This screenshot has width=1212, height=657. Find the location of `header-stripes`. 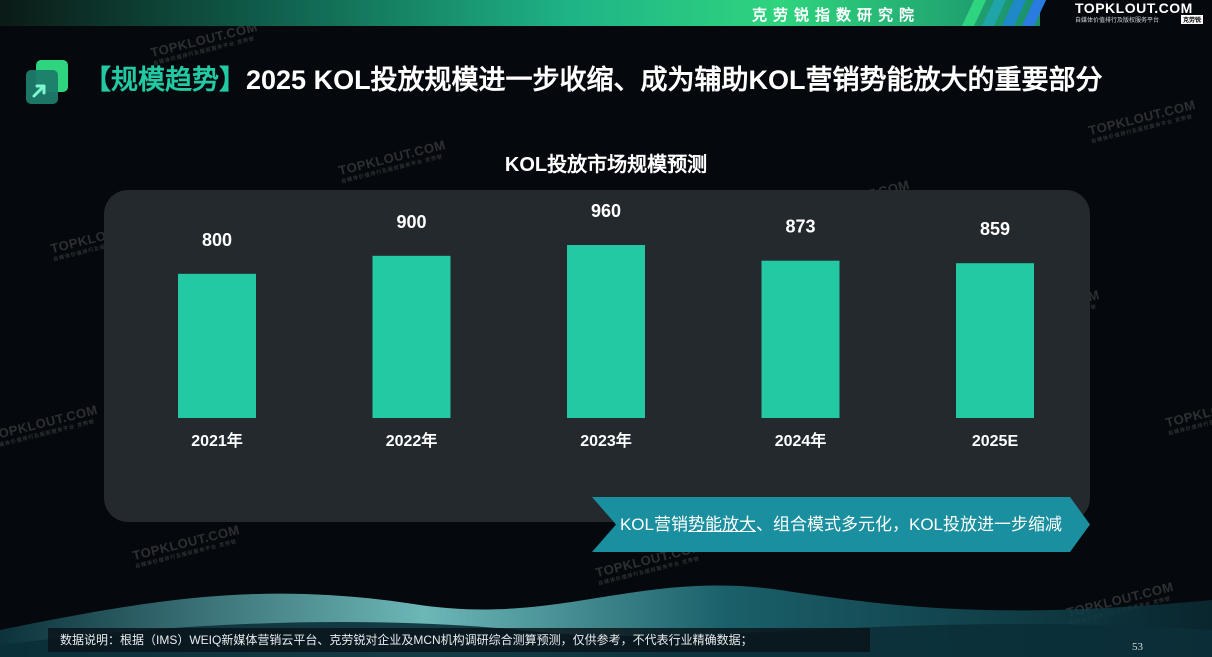

header-stripes is located at coordinates (1010, 13).